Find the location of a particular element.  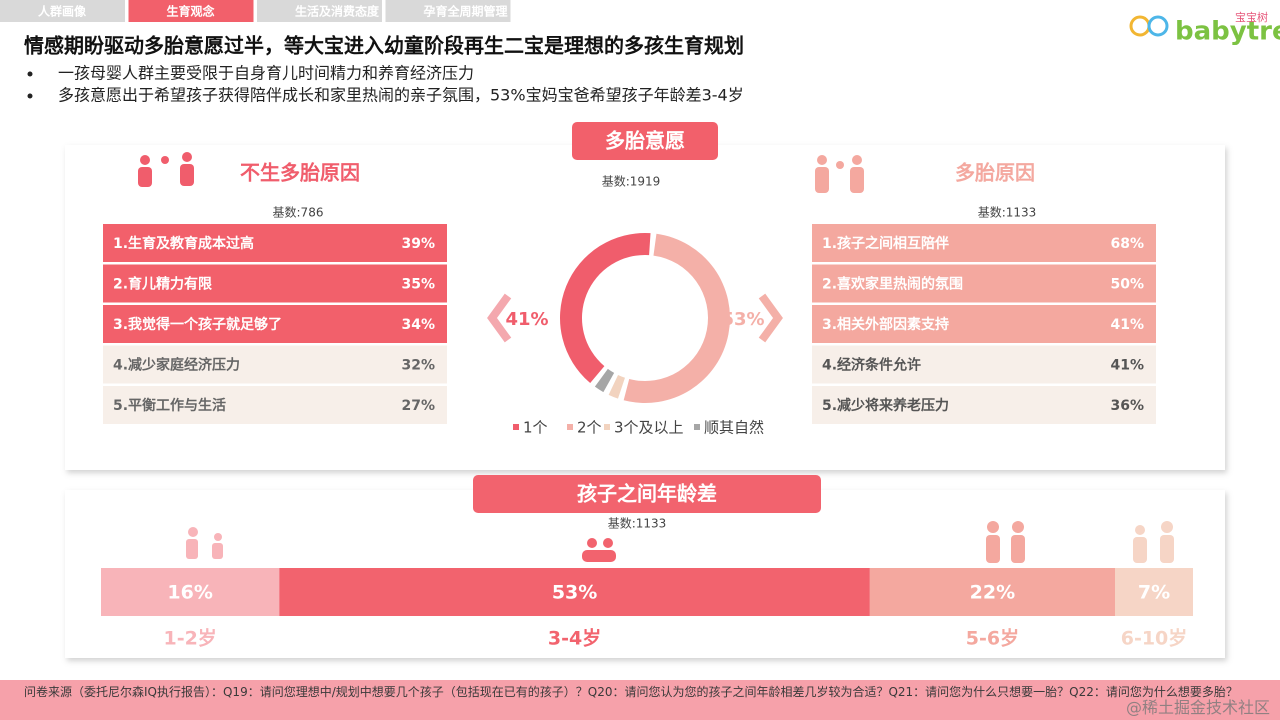

value-label: 41% is located at coordinates (526, 319).